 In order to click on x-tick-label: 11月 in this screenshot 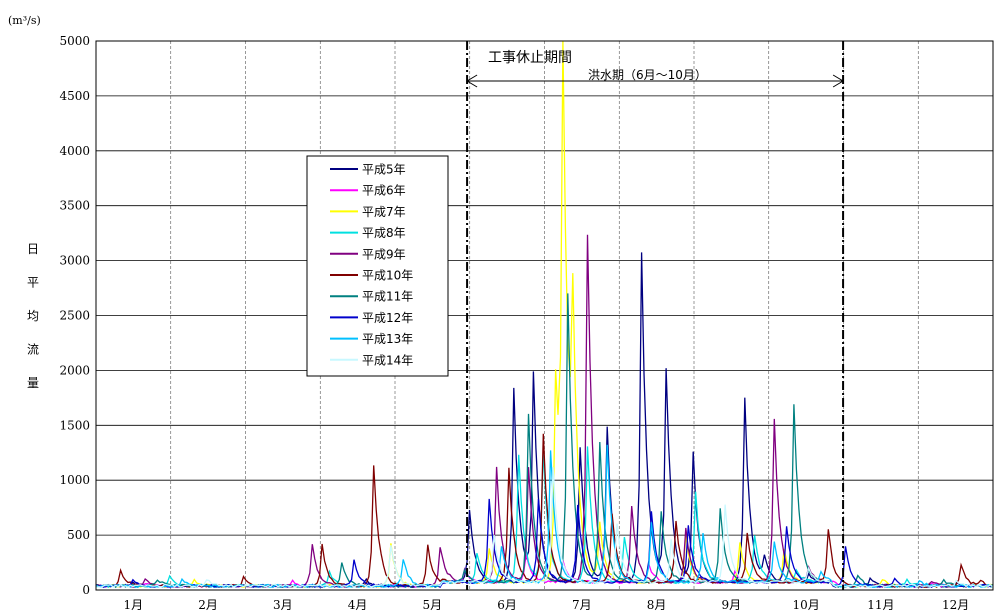, I will do `click(880, 605)`.